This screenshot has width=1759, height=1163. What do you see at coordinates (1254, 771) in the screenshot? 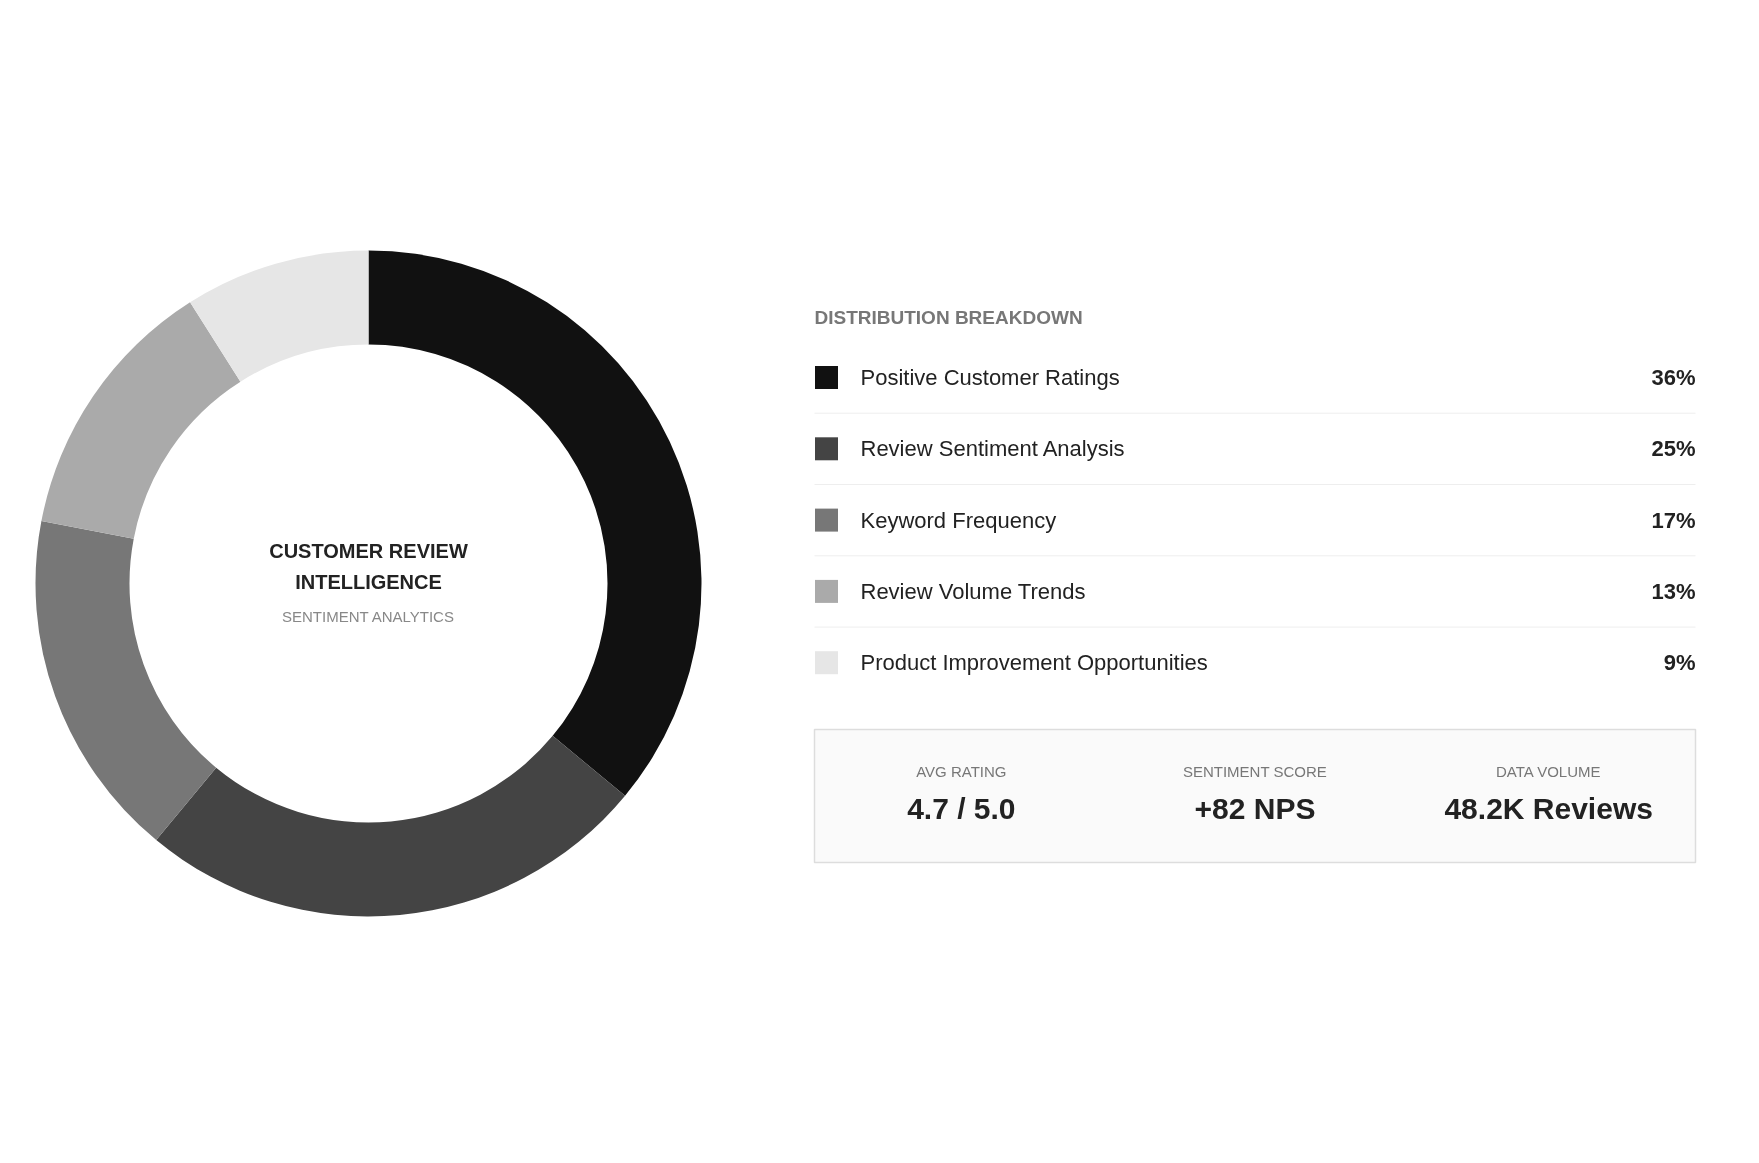
I see `text: SENTIMENT SCORE` at bounding box center [1254, 771].